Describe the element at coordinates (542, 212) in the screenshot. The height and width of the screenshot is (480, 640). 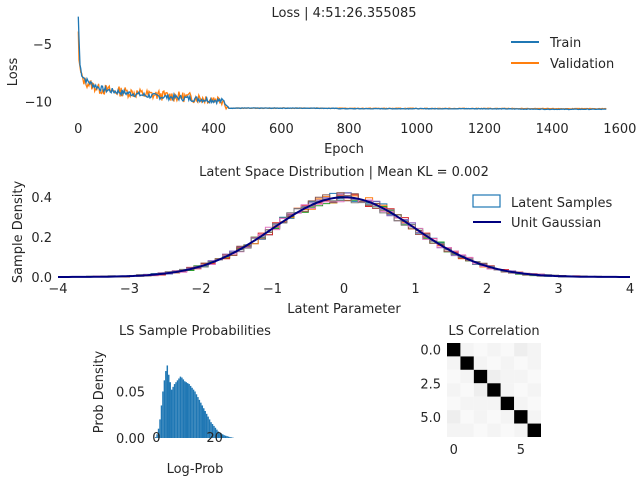
I see `latent-legend: Latent Samples Unit Gaussian` at that location.